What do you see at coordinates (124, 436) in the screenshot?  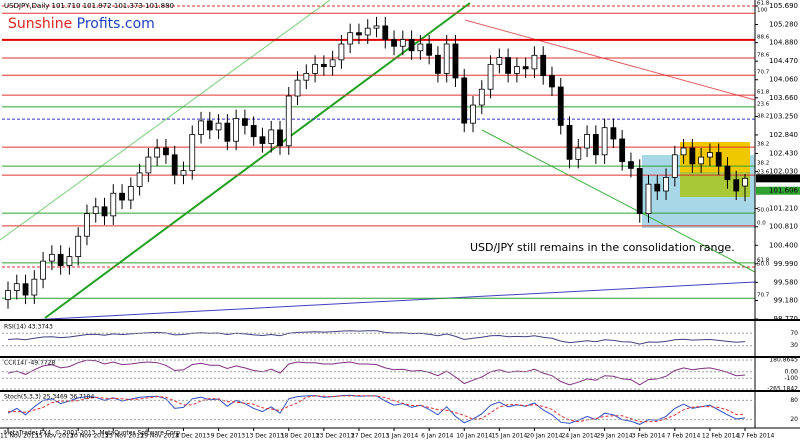 I see `x-tick-label: 25 Nov 2013` at bounding box center [124, 436].